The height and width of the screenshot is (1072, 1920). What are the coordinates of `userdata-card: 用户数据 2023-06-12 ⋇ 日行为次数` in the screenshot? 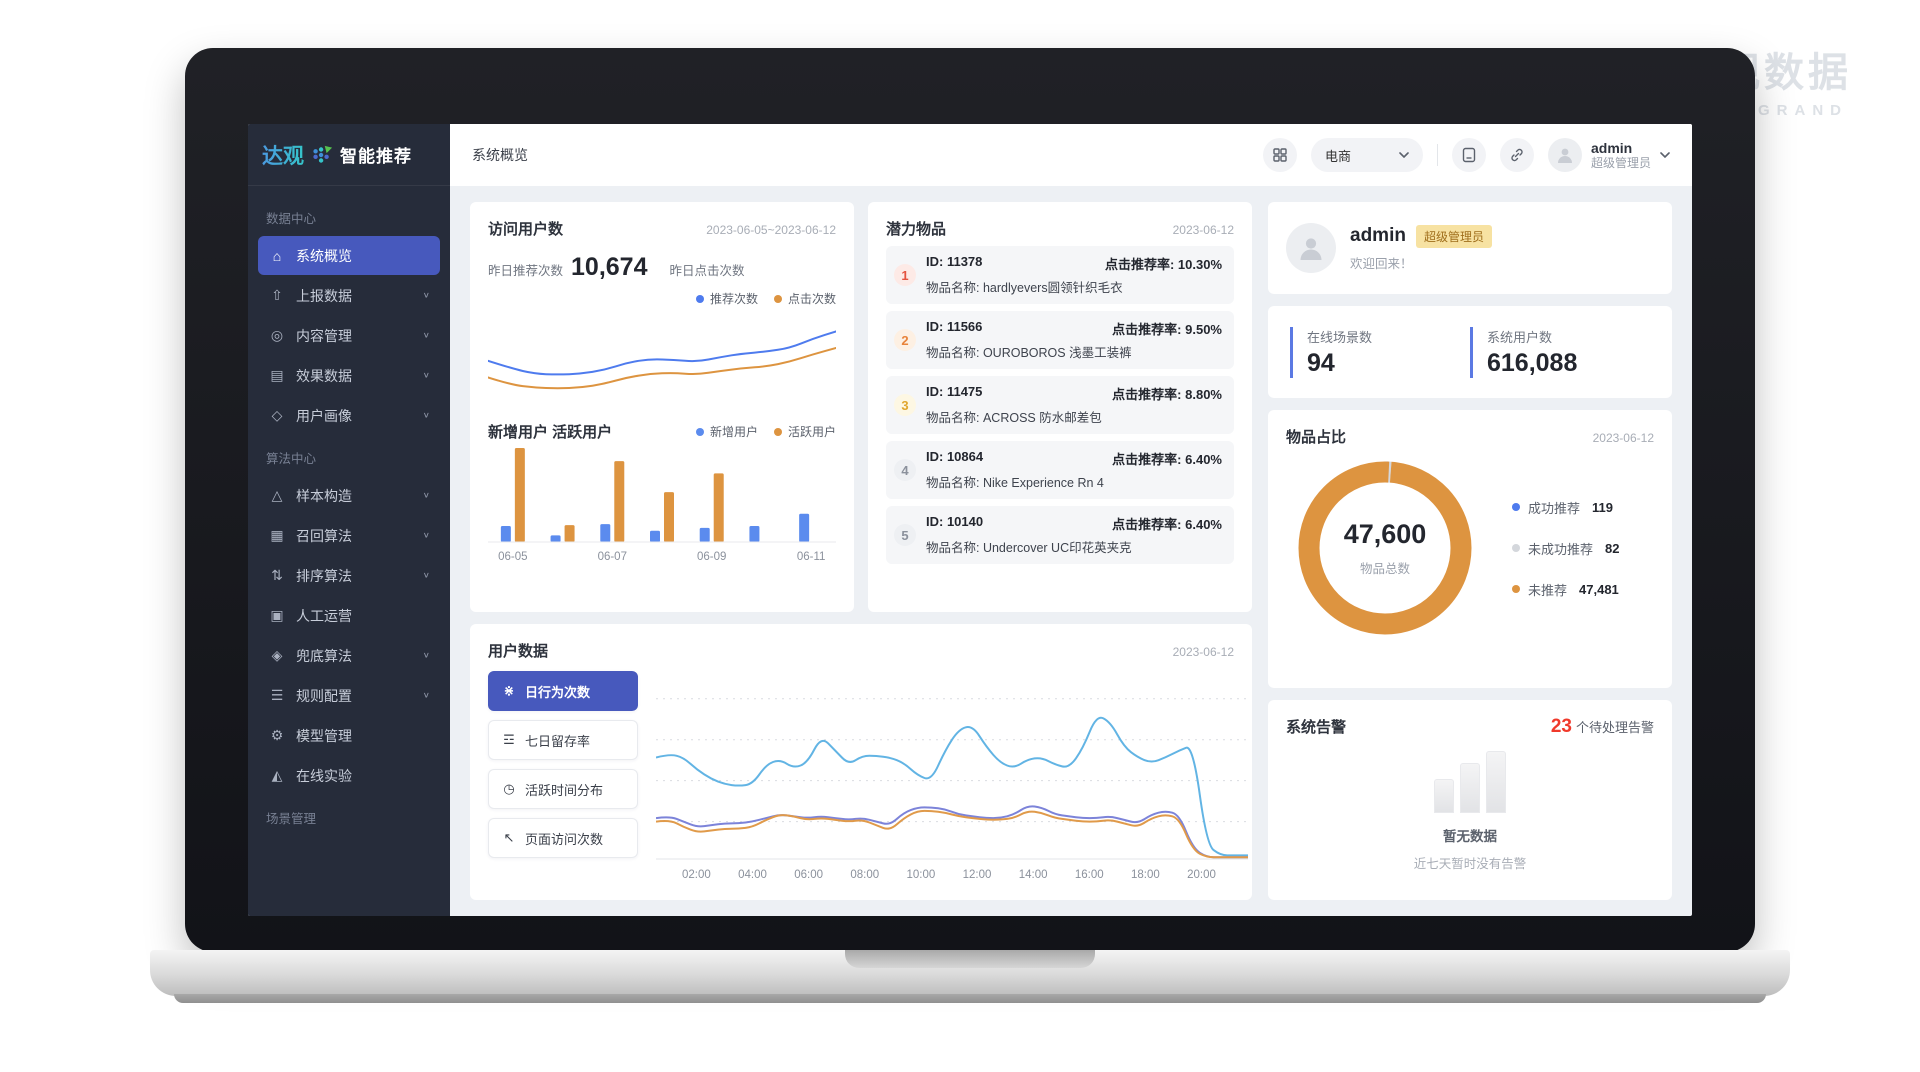 It's located at (861, 762).